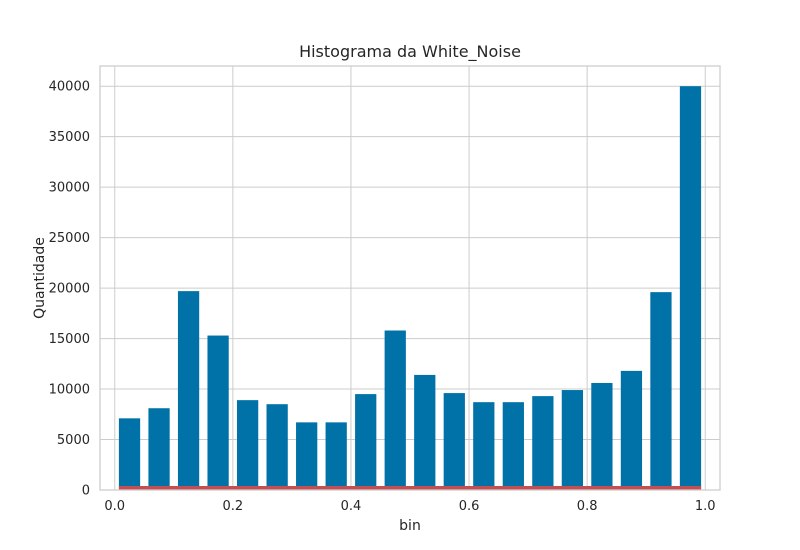 This screenshot has height=550, width=800. What do you see at coordinates (69, 188) in the screenshot?
I see `y-tick-label: 30000` at bounding box center [69, 188].